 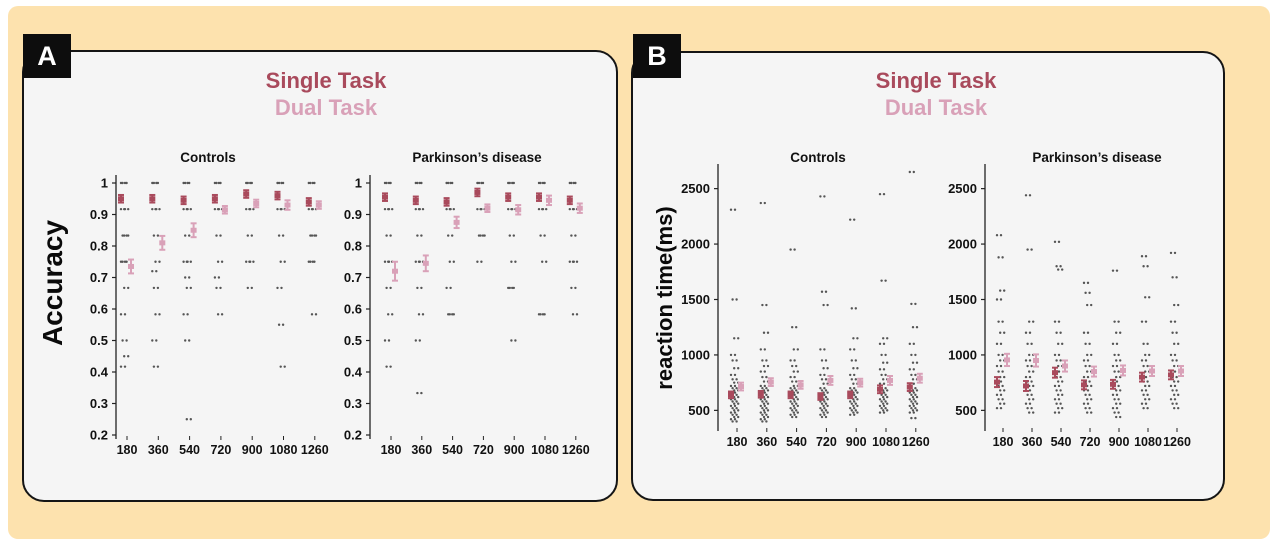 I want to click on x-tick-label: 360, so click(x=1032, y=442).